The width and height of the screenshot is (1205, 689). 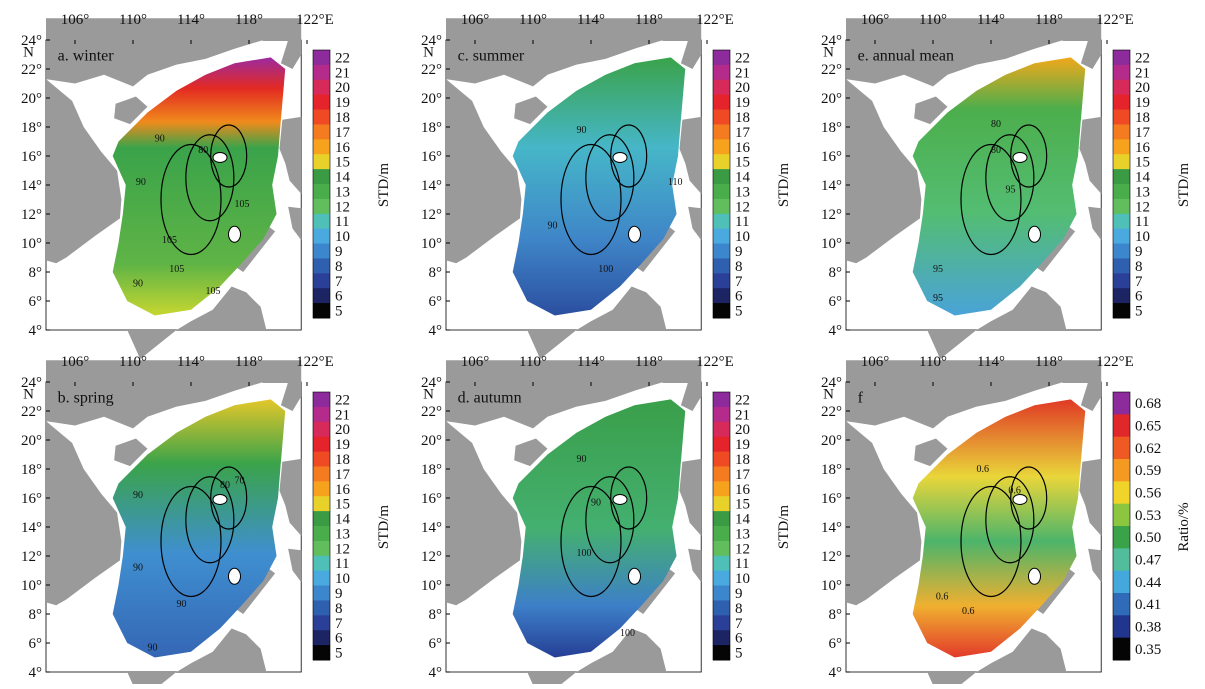 What do you see at coordinates (553, 226) in the screenshot?
I see `contour-label: 90` at bounding box center [553, 226].